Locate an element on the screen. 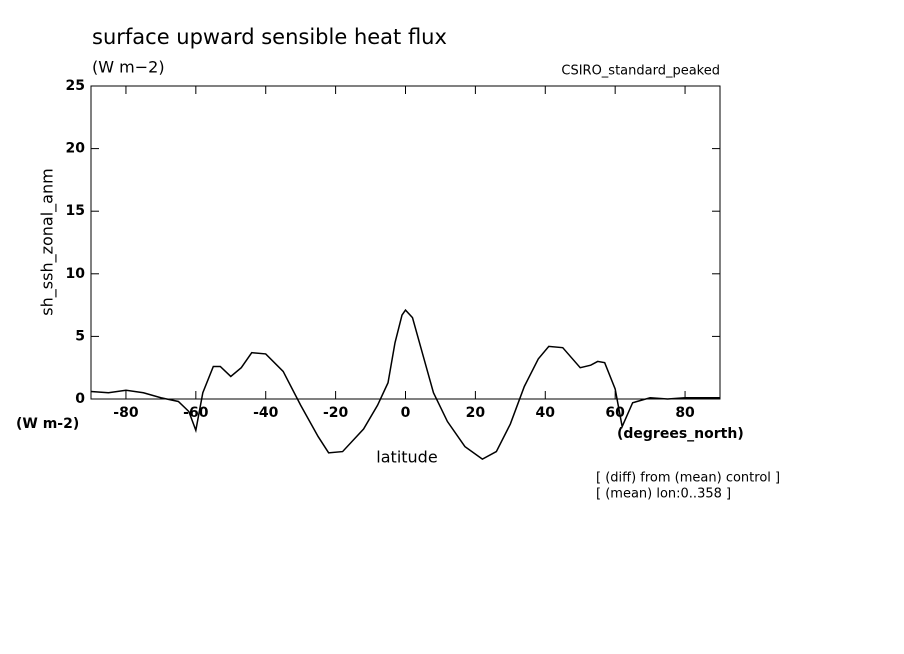 The height and width of the screenshot is (654, 904). x-tick-label: 0 is located at coordinates (406, 413).